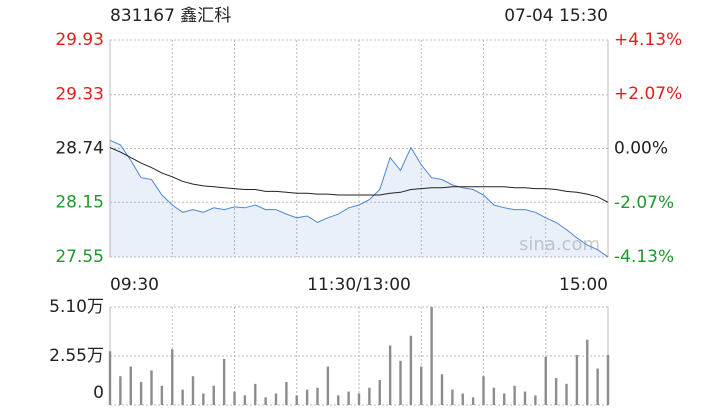 This screenshot has width=720, height=420. What do you see at coordinates (359, 175) in the screenshot?
I see `average-line` at bounding box center [359, 175].